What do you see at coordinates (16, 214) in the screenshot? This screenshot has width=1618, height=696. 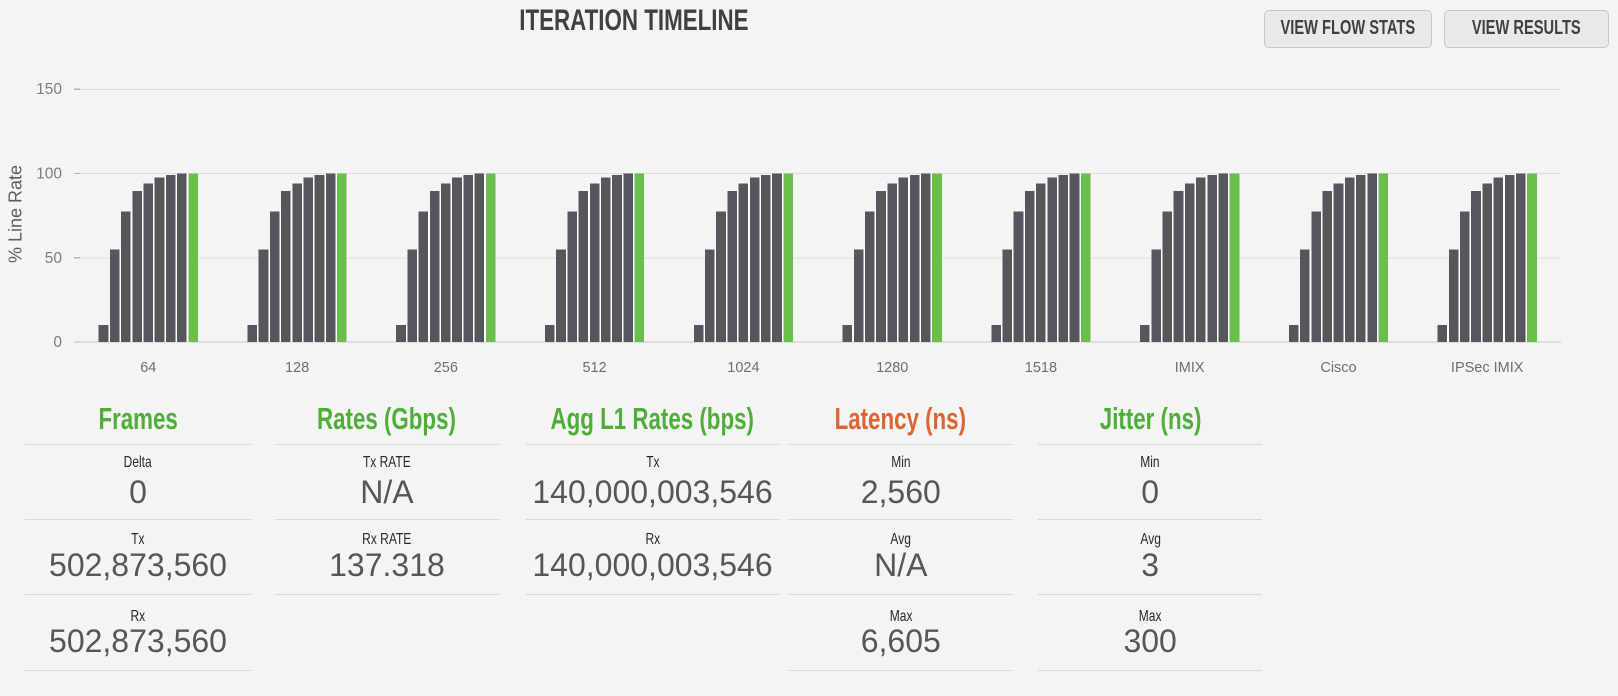 I see `svg-text: % Line Rate` at bounding box center [16, 214].